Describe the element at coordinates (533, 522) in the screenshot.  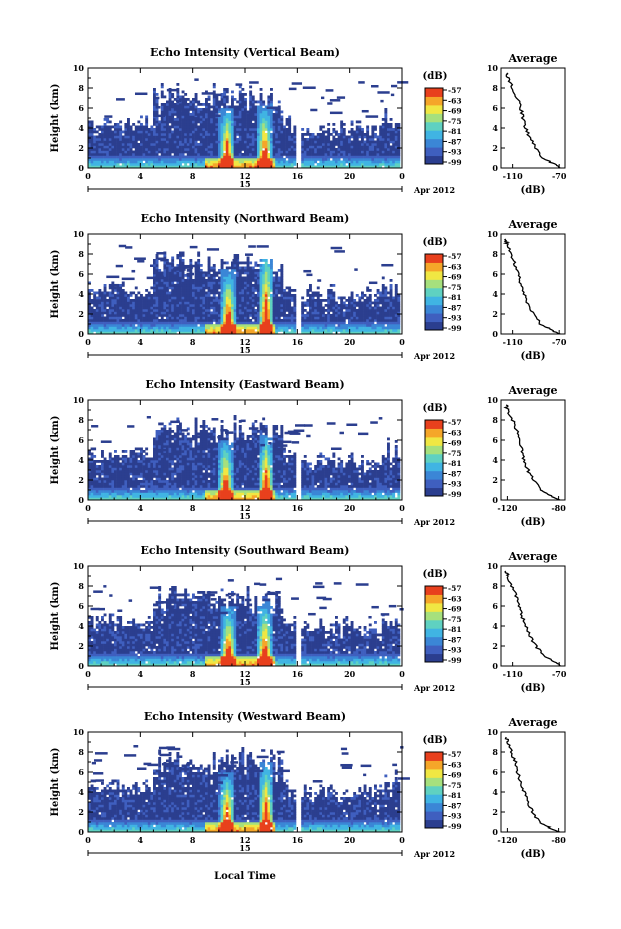
I see `average-xlabel: (dB)` at that location.